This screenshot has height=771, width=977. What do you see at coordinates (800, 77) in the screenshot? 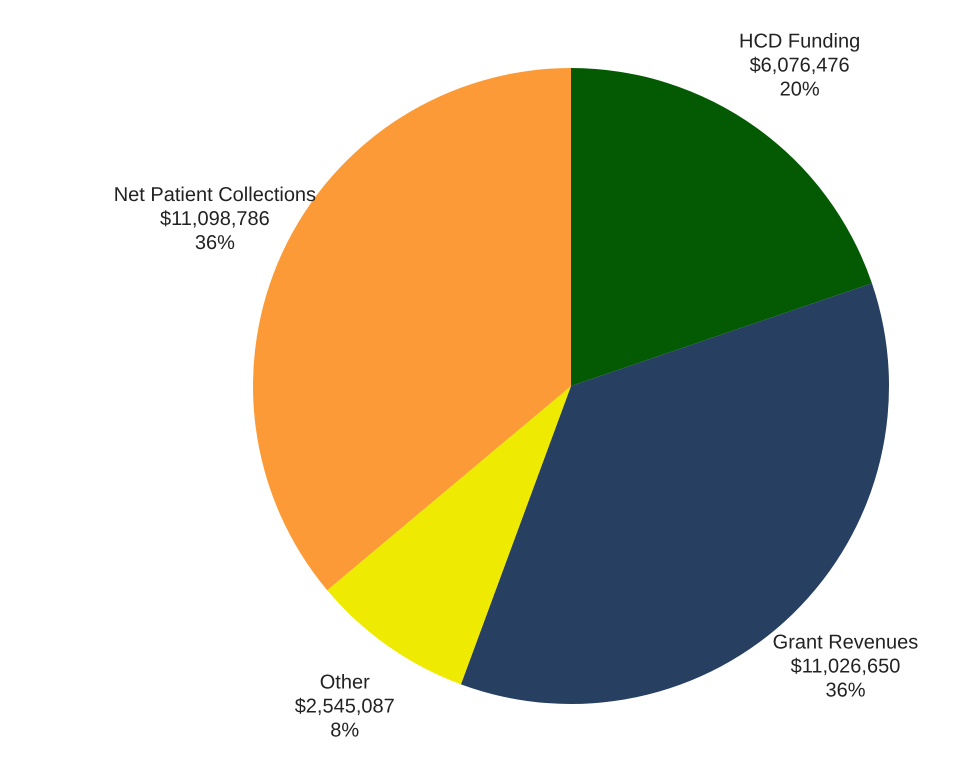
I see `data-label: $6,076,476 20%` at bounding box center [800, 77].